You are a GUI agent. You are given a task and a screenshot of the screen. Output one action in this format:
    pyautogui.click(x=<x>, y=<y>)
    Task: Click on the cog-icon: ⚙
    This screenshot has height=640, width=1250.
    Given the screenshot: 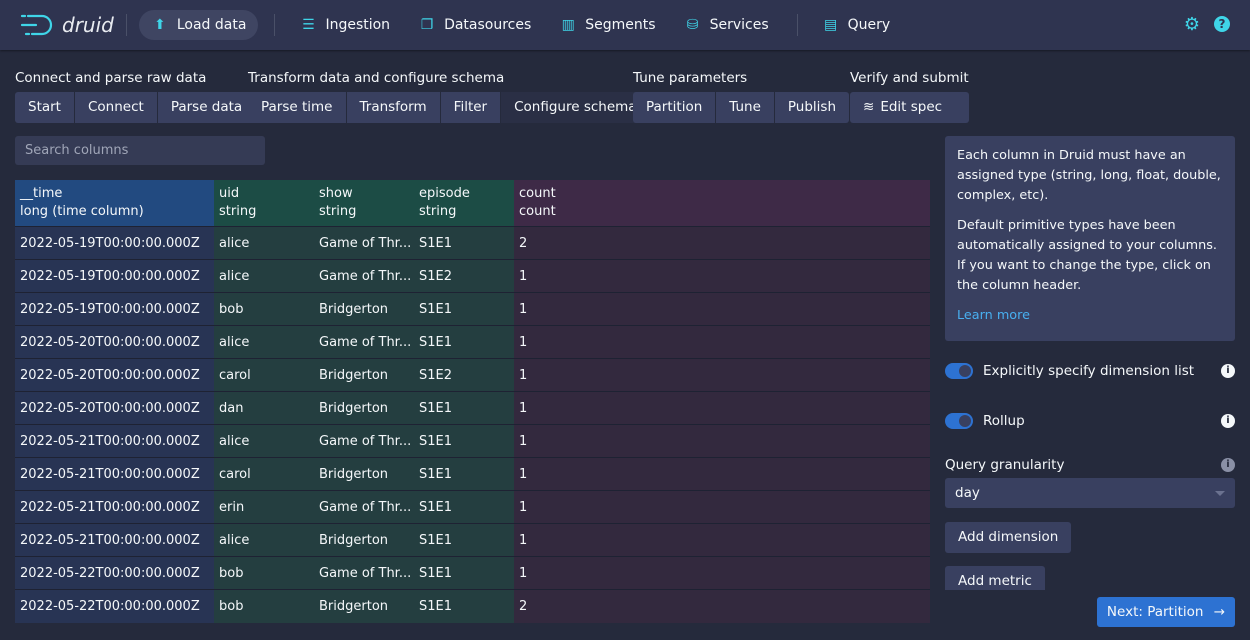 What is the action you would take?
    pyautogui.click(x=1191, y=24)
    